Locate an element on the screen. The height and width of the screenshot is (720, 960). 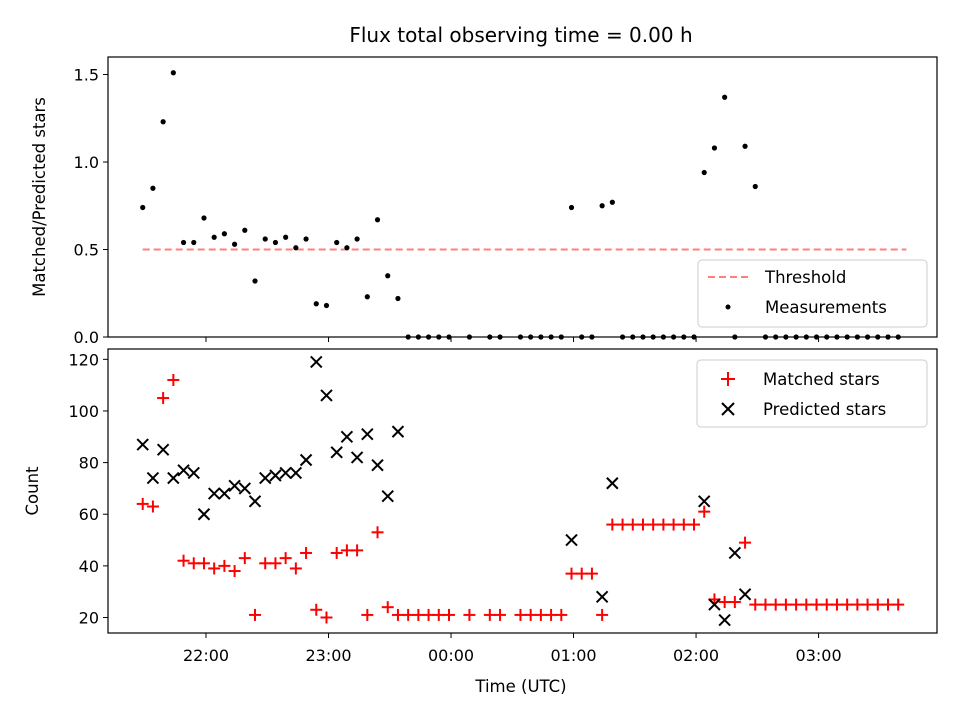
matched-legend-label: Matched stars is located at coordinates (821, 379).